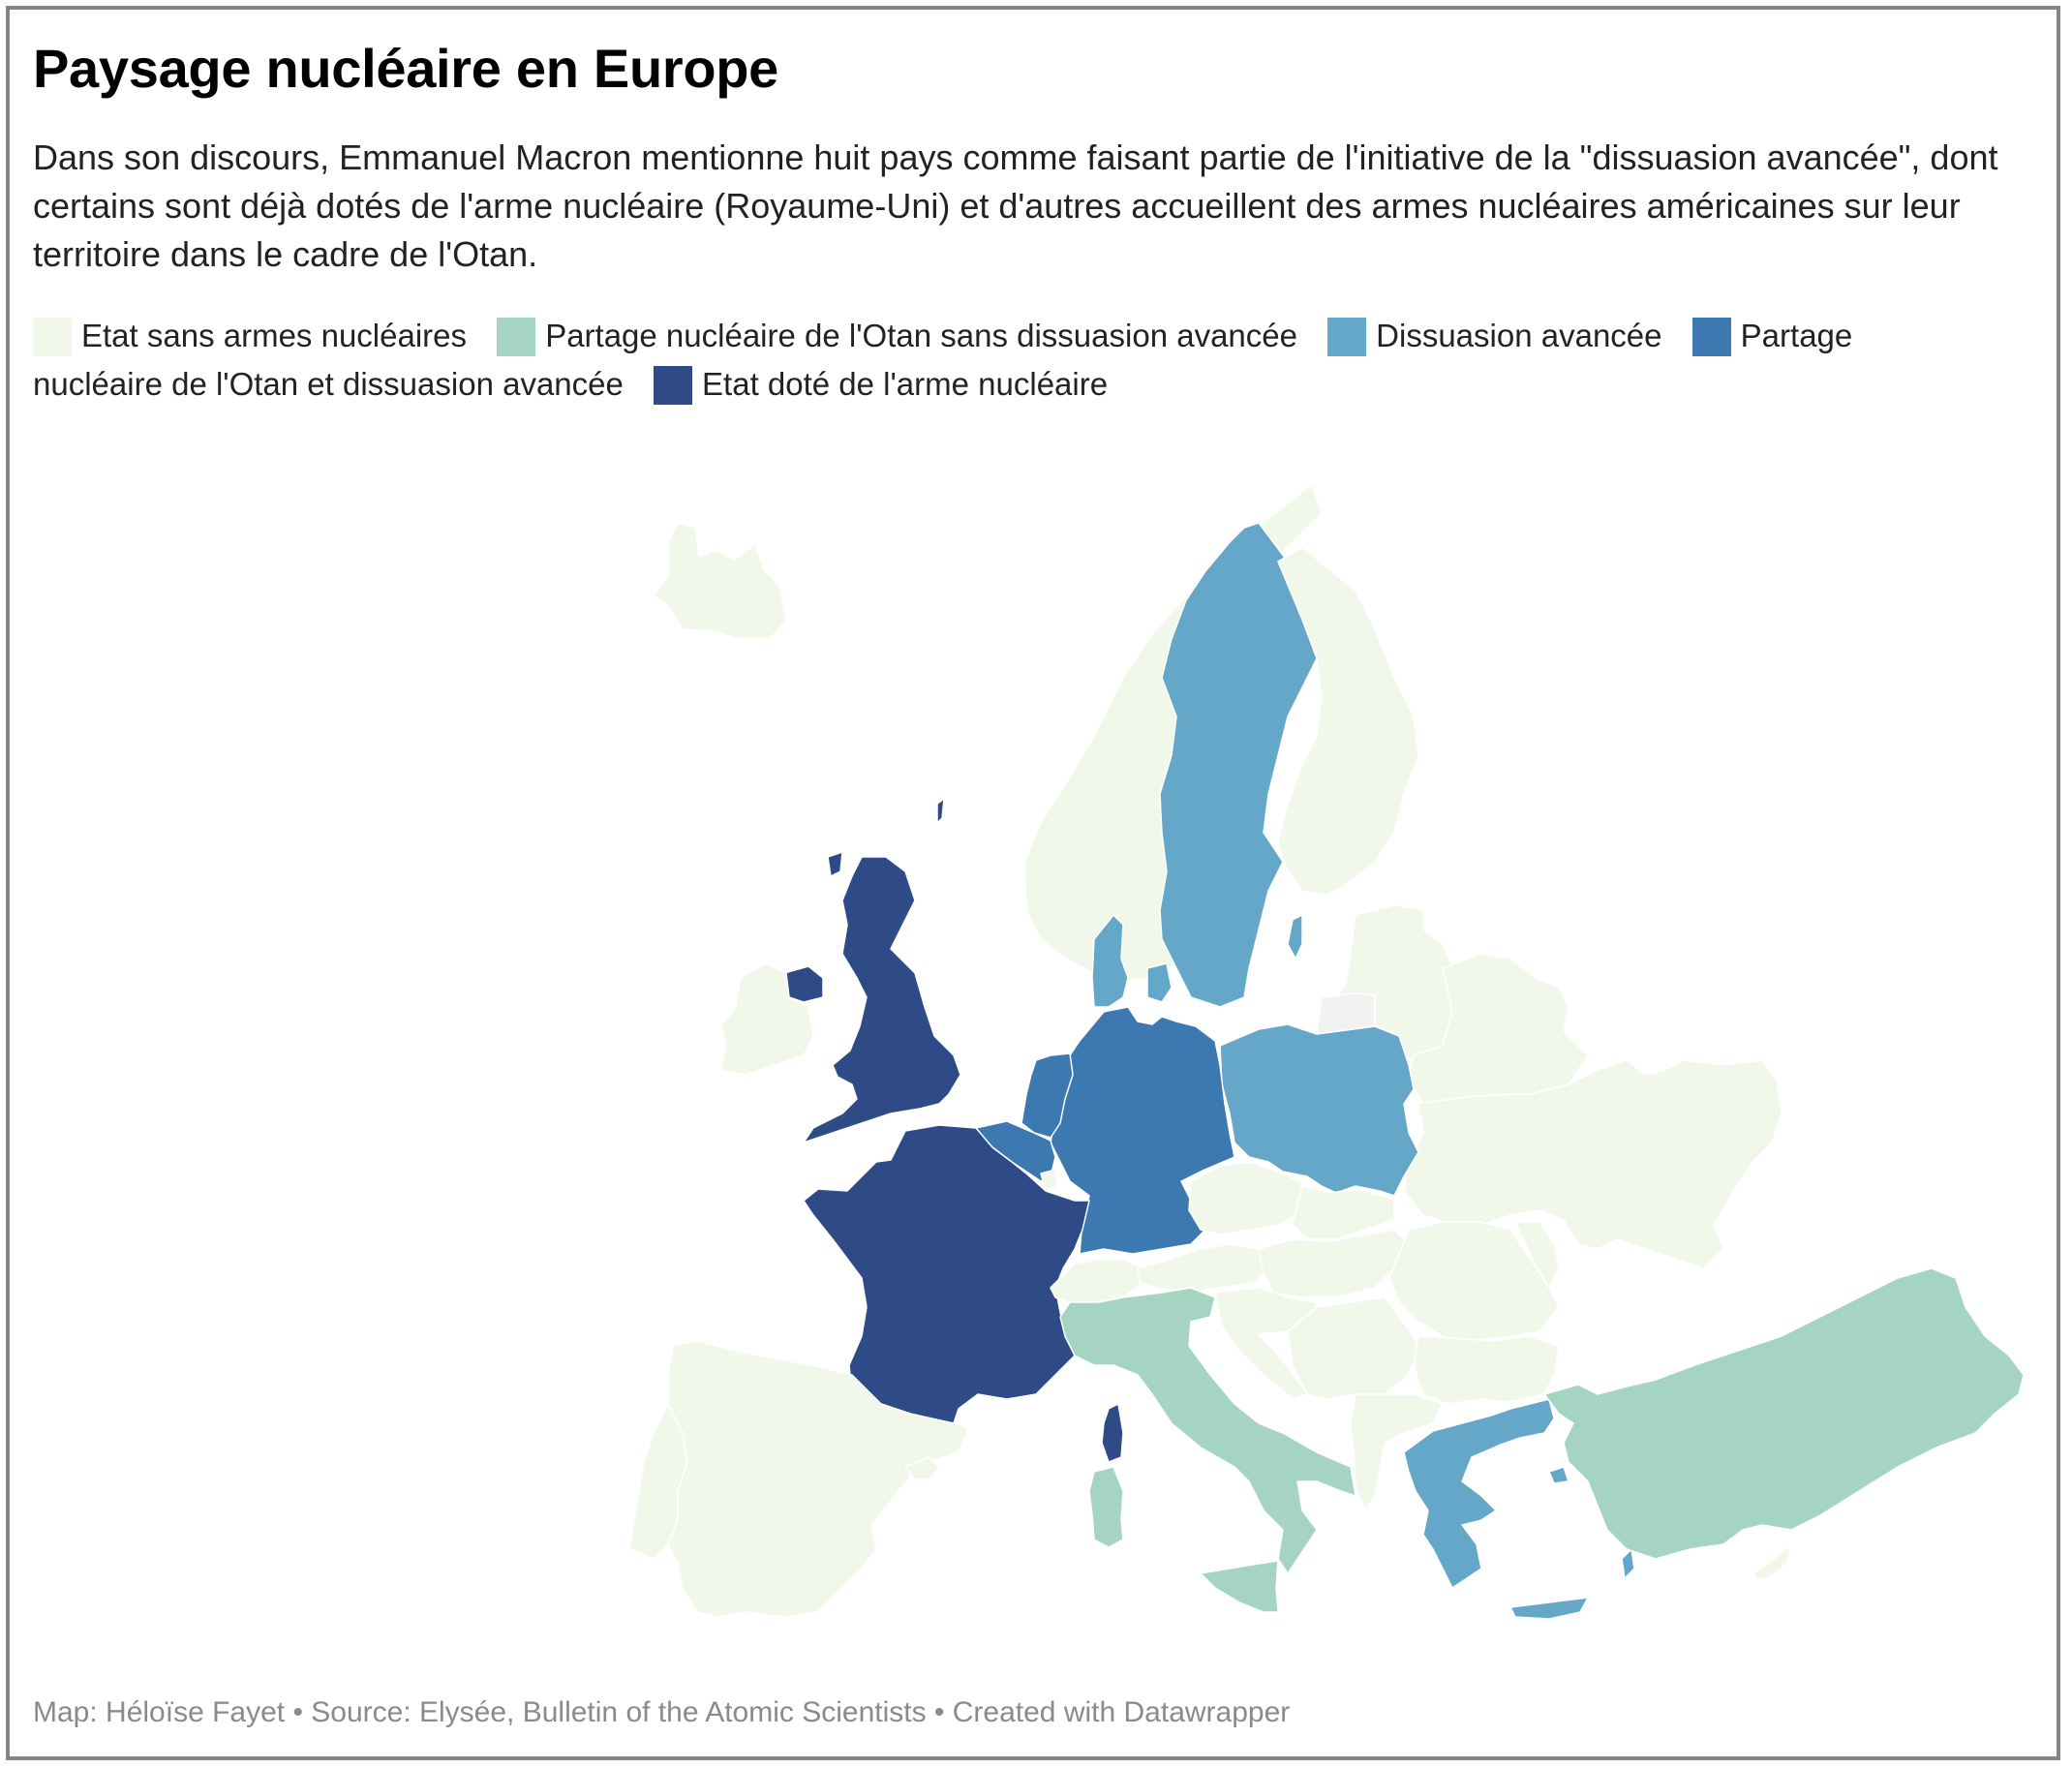  Describe the element at coordinates (1238, 765) in the screenshot. I see `country-sweden` at that location.